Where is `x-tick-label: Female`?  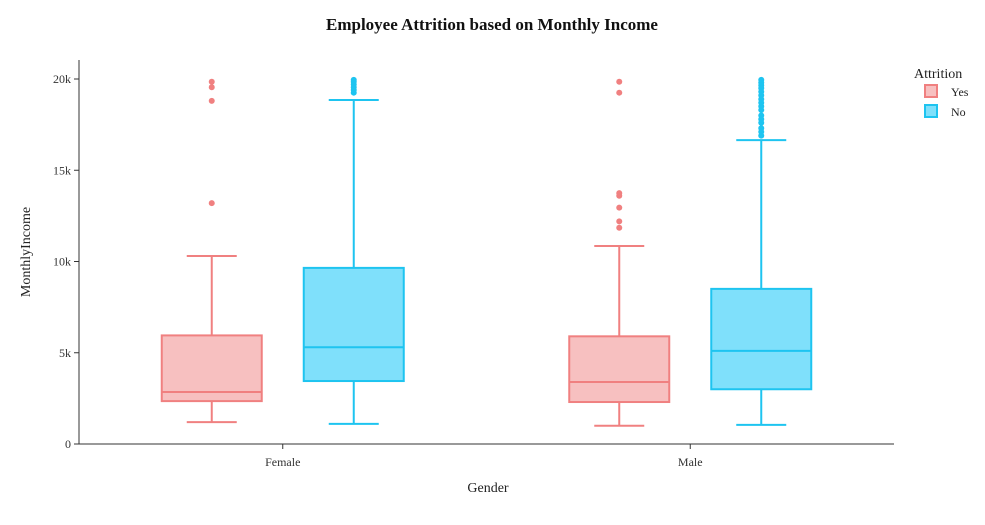 x-tick-label: Female is located at coordinates (282, 462).